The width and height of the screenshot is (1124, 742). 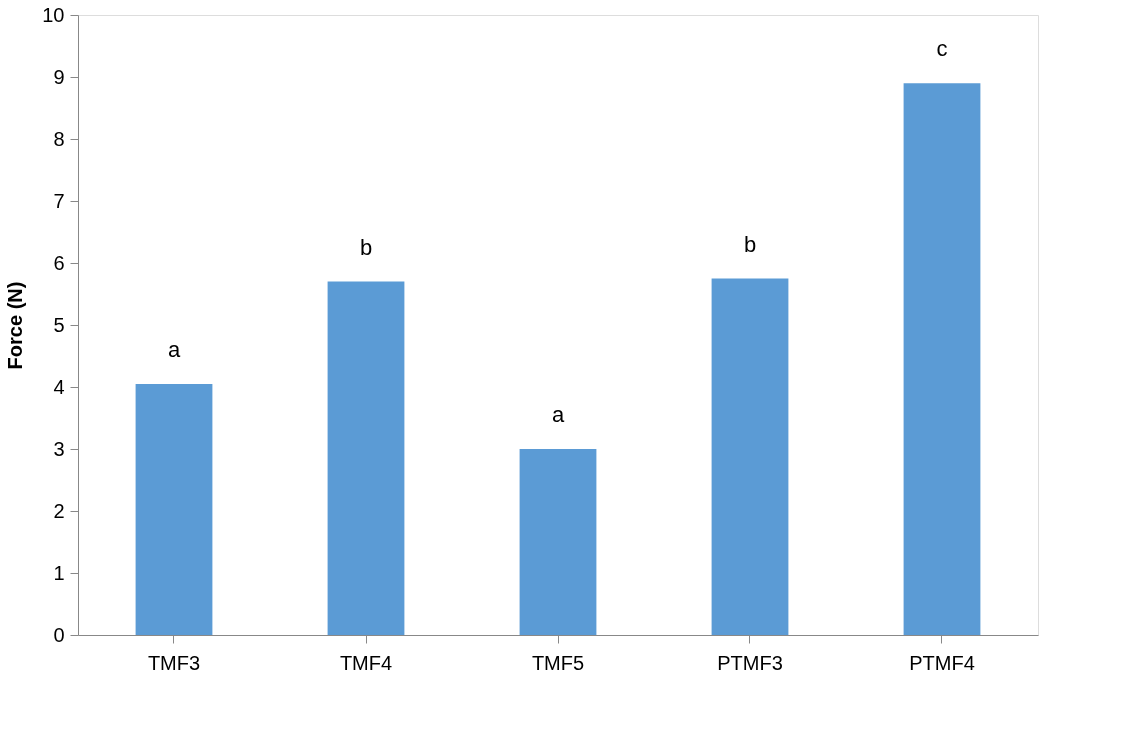 I want to click on y-tick-label: 4, so click(x=59, y=386).